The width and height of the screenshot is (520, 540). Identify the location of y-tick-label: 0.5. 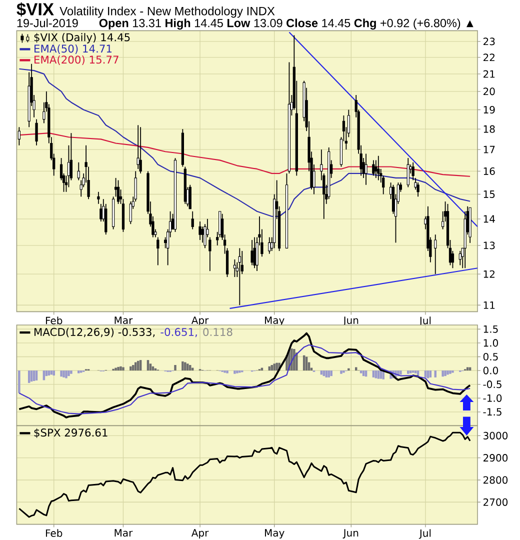
(490, 356).